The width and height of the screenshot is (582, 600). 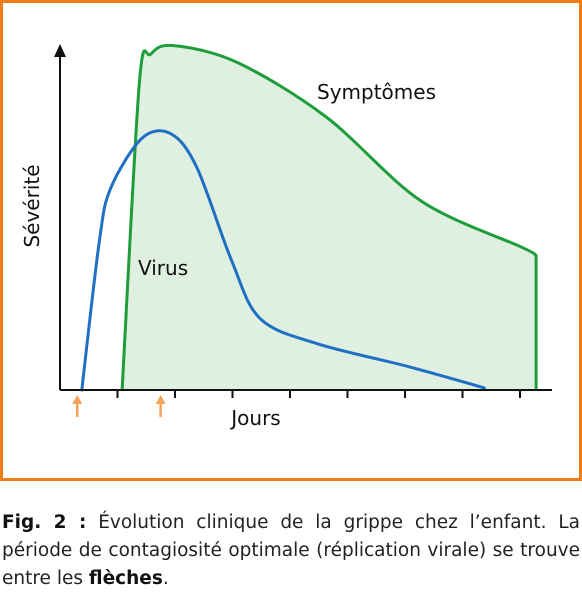 I want to click on caption-figure-label: Fig. 2 :, so click(x=44, y=522).